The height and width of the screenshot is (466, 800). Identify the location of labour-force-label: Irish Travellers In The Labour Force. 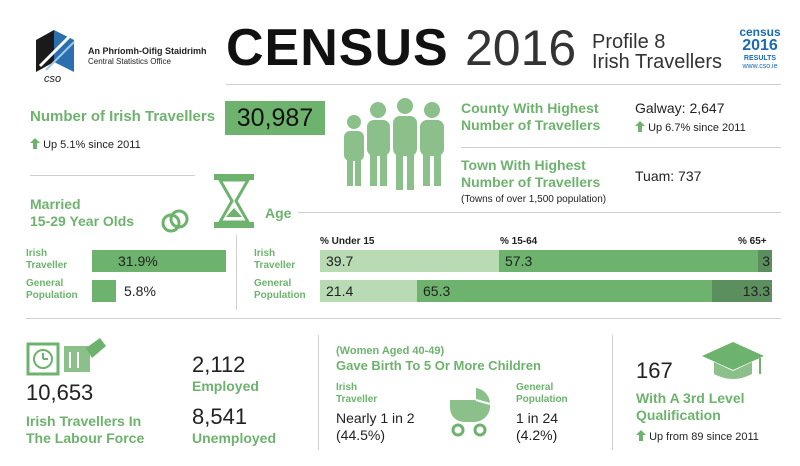
(85, 429).